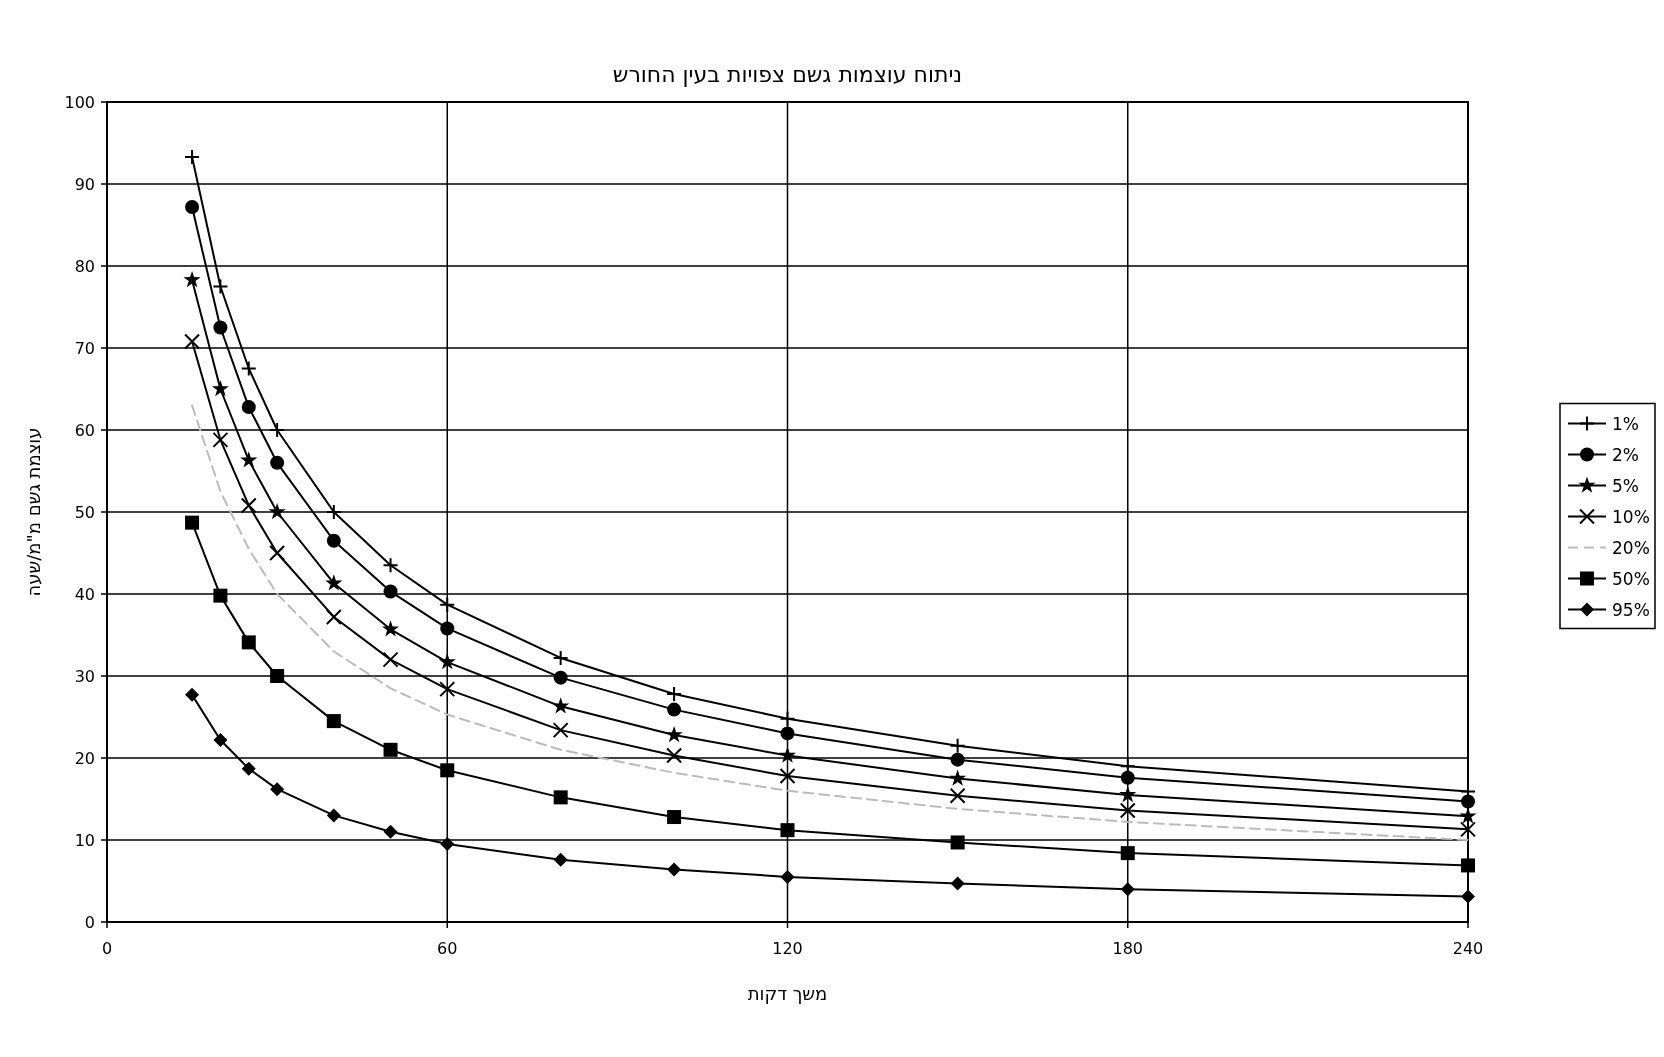 This screenshot has width=1664, height=1057. What do you see at coordinates (84, 758) in the screenshot?
I see `y-tick-label: 20` at bounding box center [84, 758].